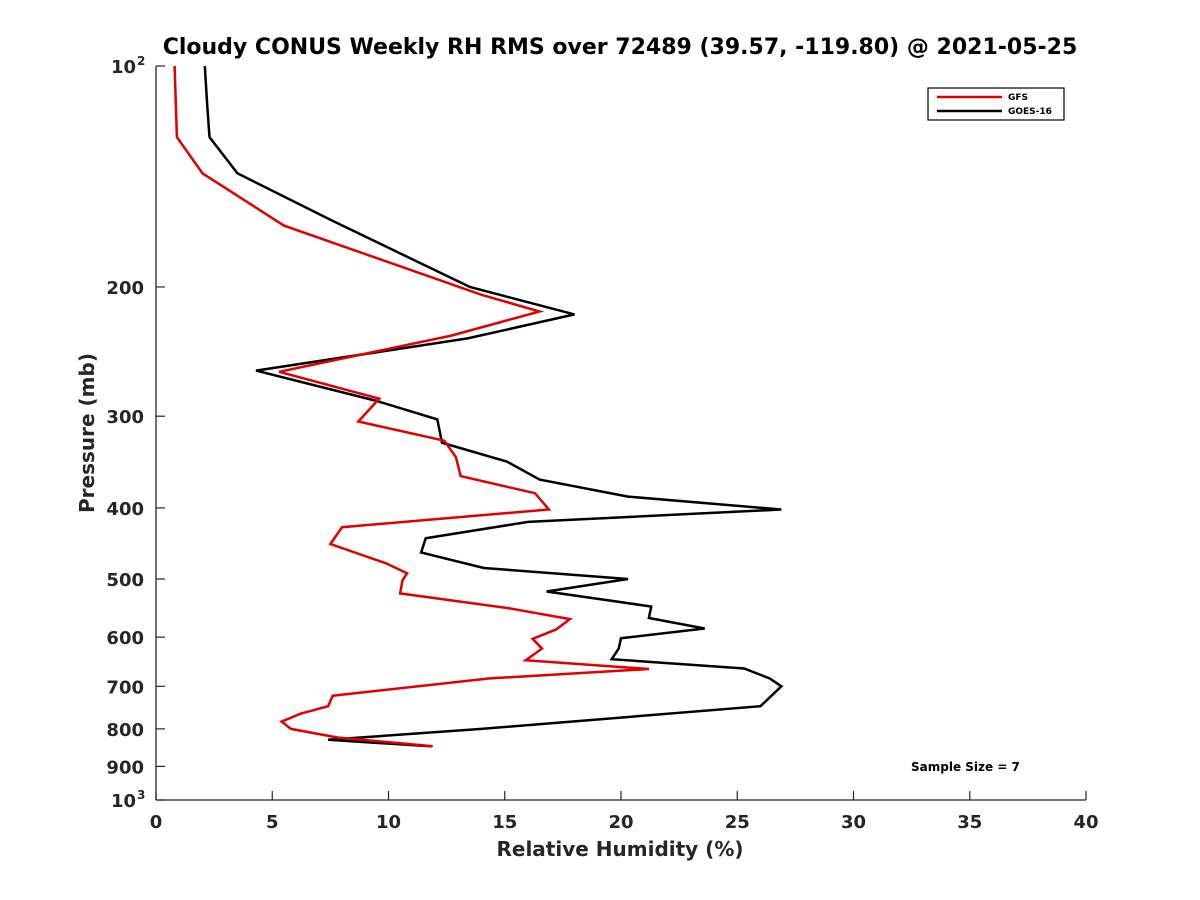  What do you see at coordinates (1018, 98) in the screenshot?
I see `legend-label-gfs: GFS` at bounding box center [1018, 98].